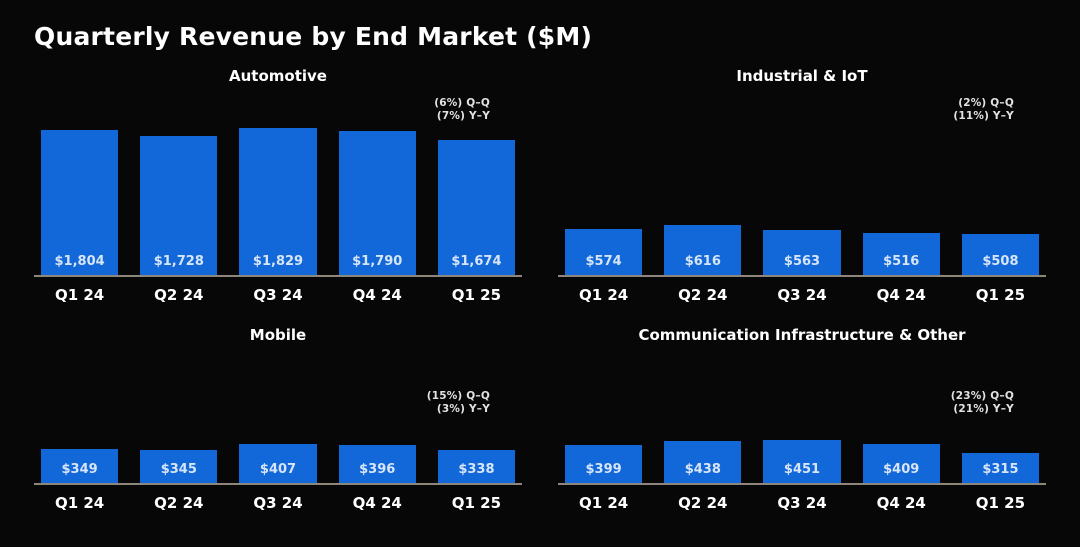 The image size is (1080, 547). I want to click on bar-value-label: $563, so click(802, 261).